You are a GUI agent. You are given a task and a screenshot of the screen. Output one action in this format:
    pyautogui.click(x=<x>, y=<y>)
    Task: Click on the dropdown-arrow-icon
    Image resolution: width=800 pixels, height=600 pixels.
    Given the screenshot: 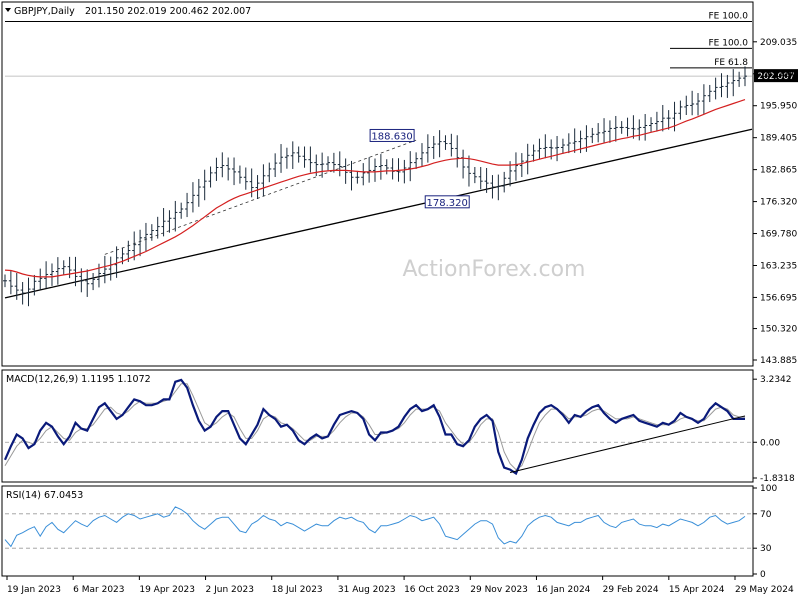 What is the action you would take?
    pyautogui.click(x=8, y=10)
    